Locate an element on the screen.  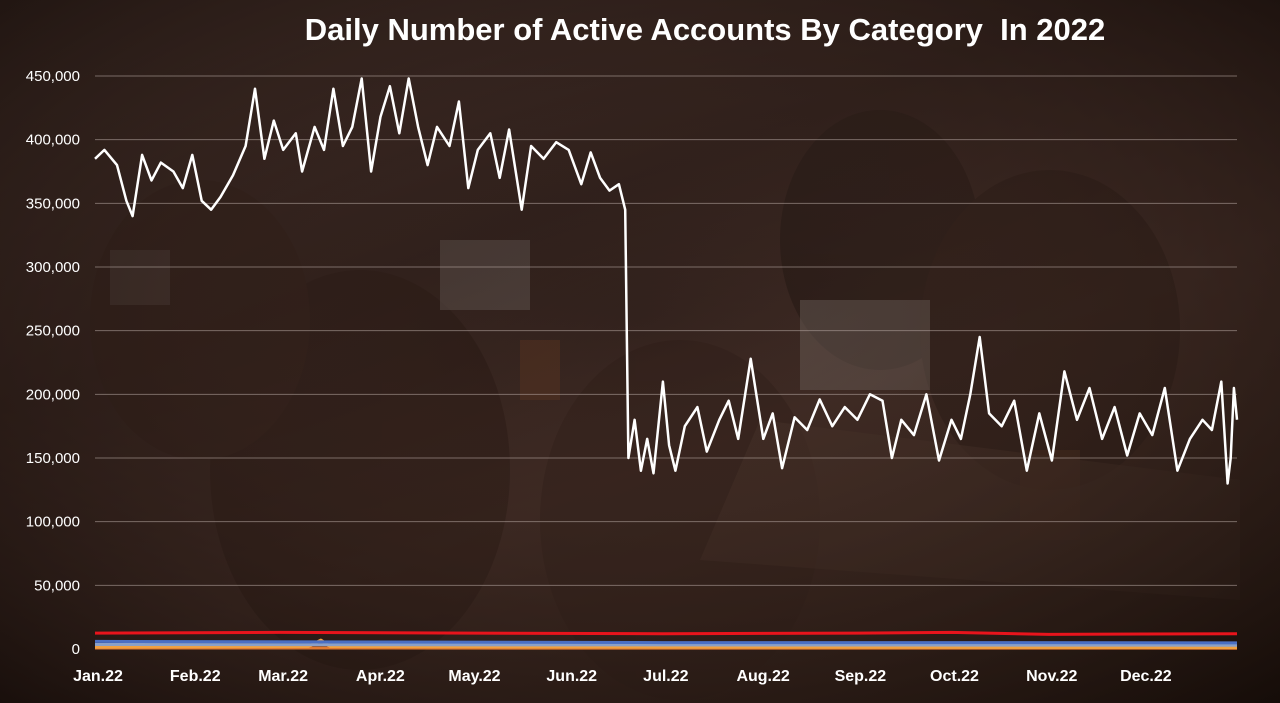
y-tick-label: 100,000 is located at coordinates (53, 522).